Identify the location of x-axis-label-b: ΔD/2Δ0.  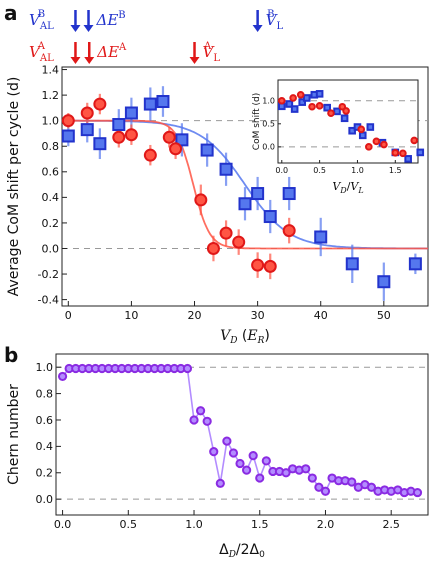
(242, 551).